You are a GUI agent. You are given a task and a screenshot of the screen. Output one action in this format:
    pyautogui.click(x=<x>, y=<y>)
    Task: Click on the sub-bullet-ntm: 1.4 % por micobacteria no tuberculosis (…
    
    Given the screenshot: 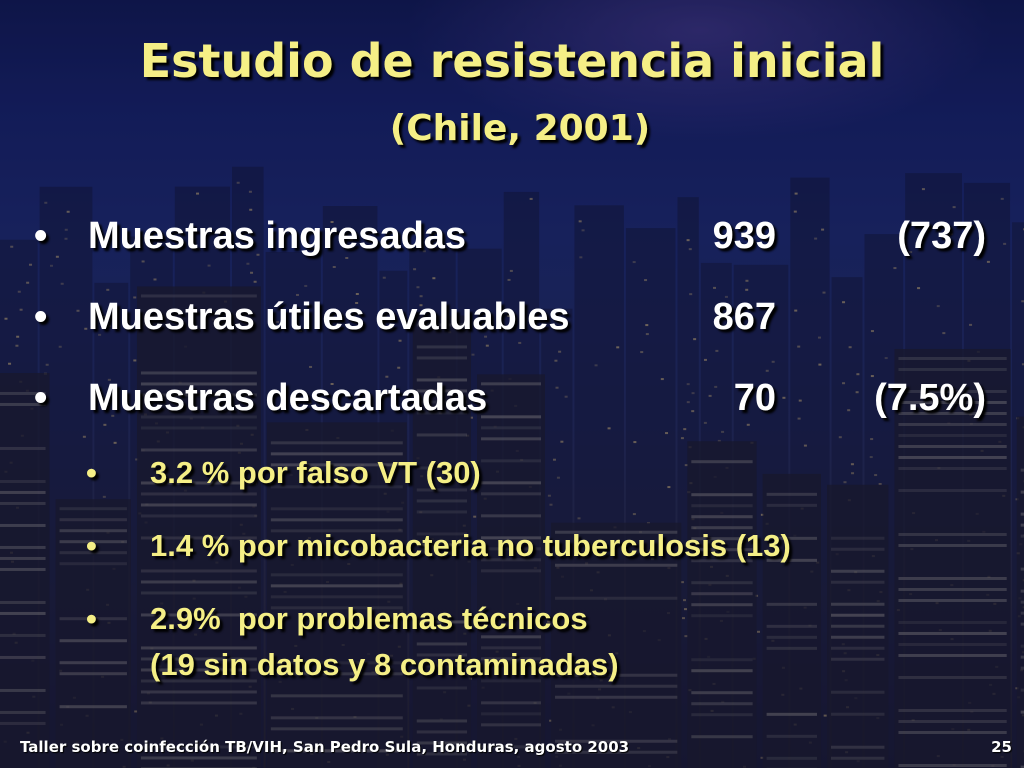 What is the action you would take?
    pyautogui.click(x=470, y=545)
    